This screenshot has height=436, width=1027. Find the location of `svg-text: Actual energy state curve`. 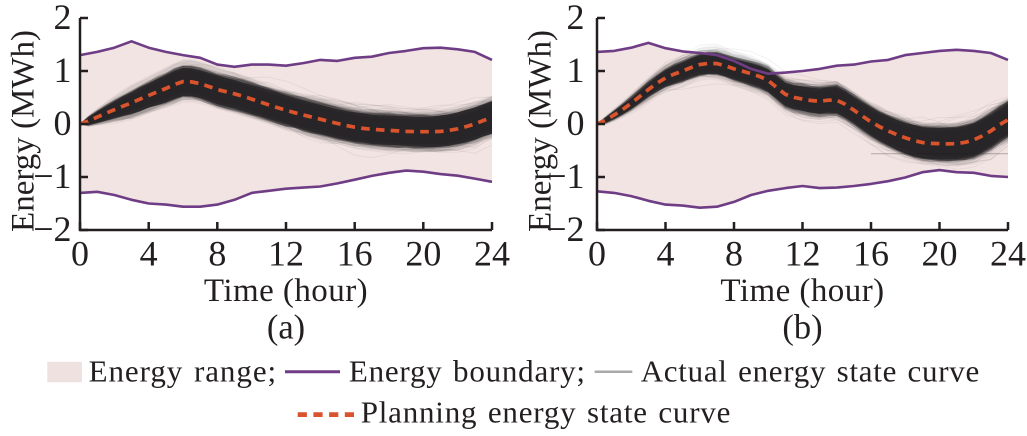

svg-text: Actual energy state curve is located at coordinates (810, 371).